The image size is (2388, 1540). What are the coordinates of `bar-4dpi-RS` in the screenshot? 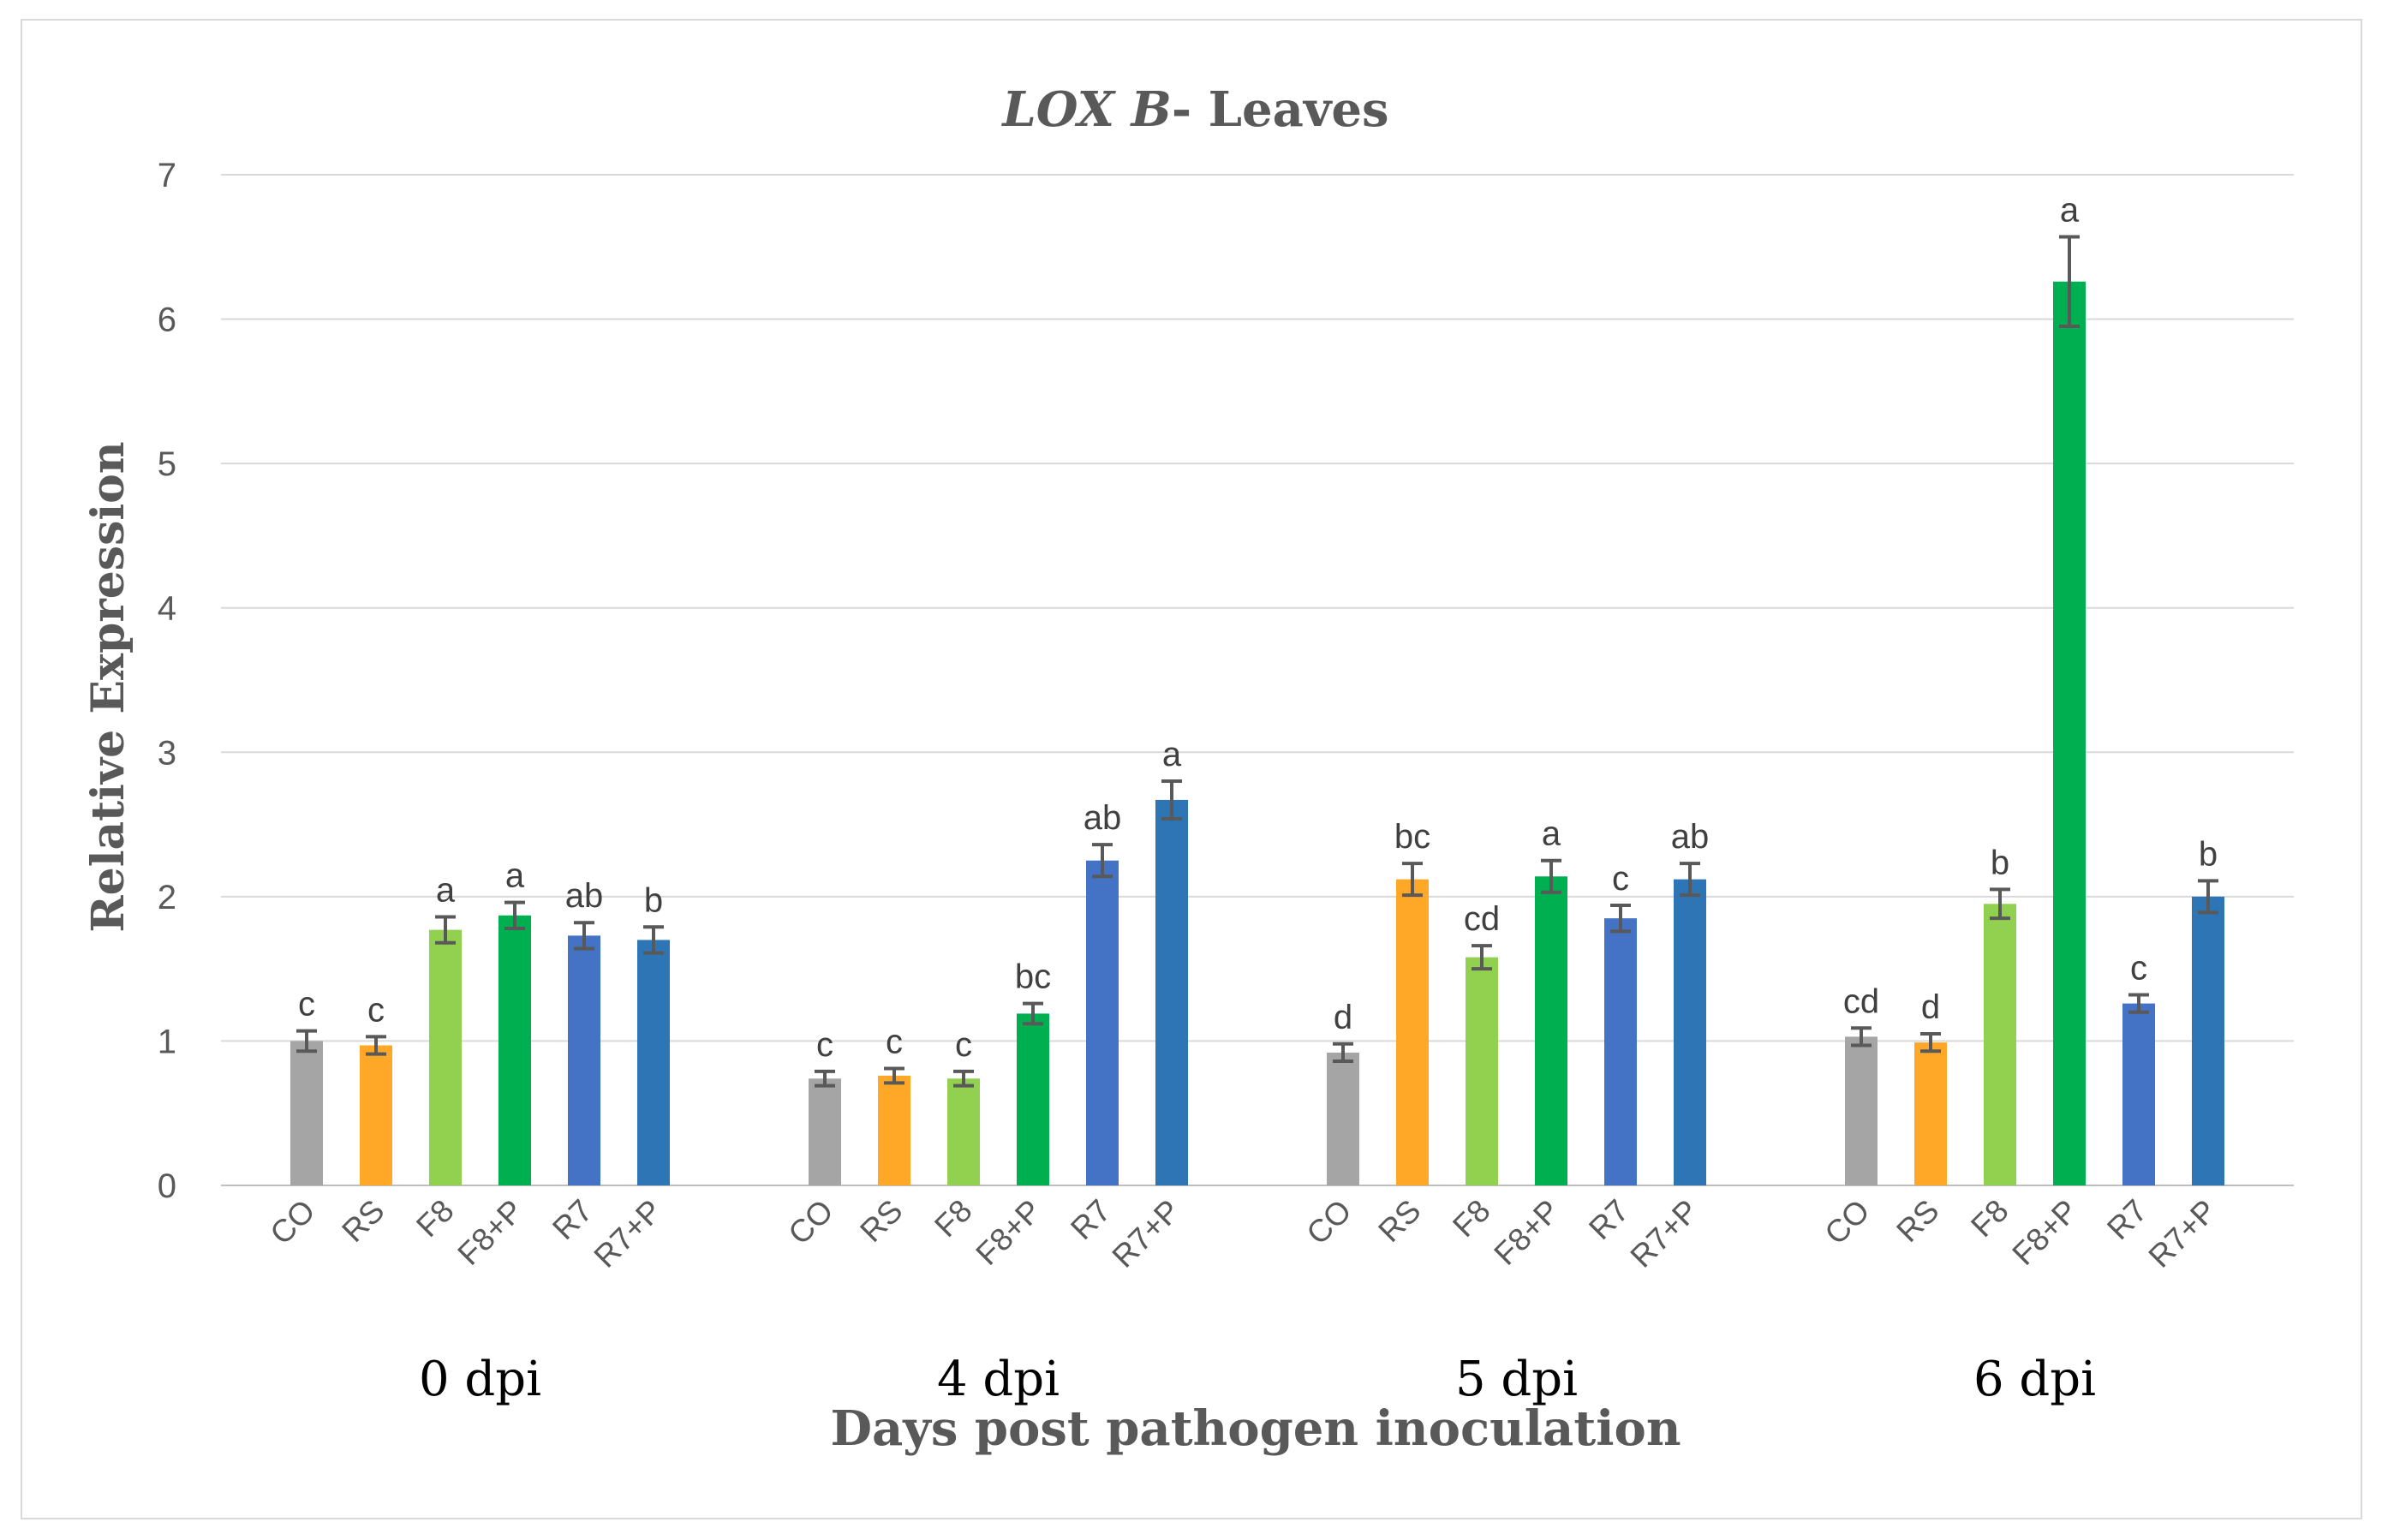 It's located at (894, 1130).